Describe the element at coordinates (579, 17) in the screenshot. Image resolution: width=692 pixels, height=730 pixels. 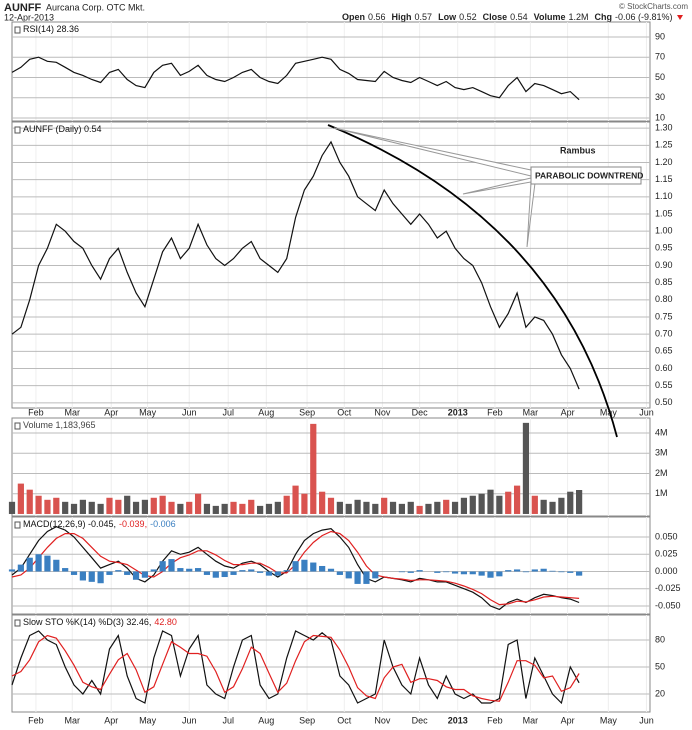
I see `quote-value: 1.2M` at that location.